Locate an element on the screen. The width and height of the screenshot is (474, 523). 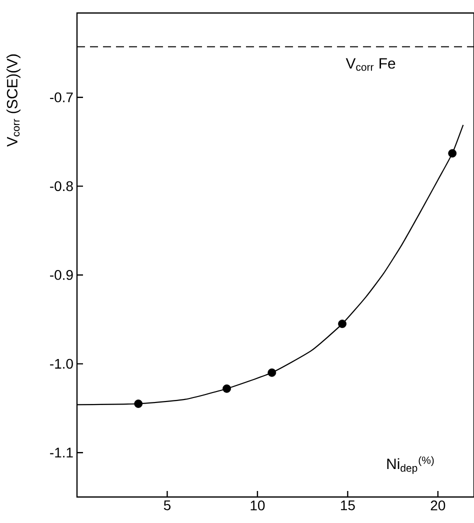
y-tick-label: -0.8 is located at coordinates (61, 186).